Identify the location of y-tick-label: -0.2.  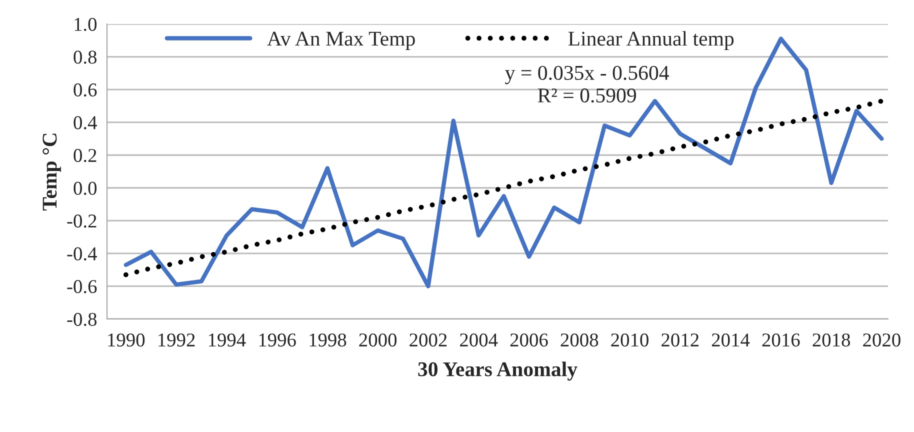
(81, 221).